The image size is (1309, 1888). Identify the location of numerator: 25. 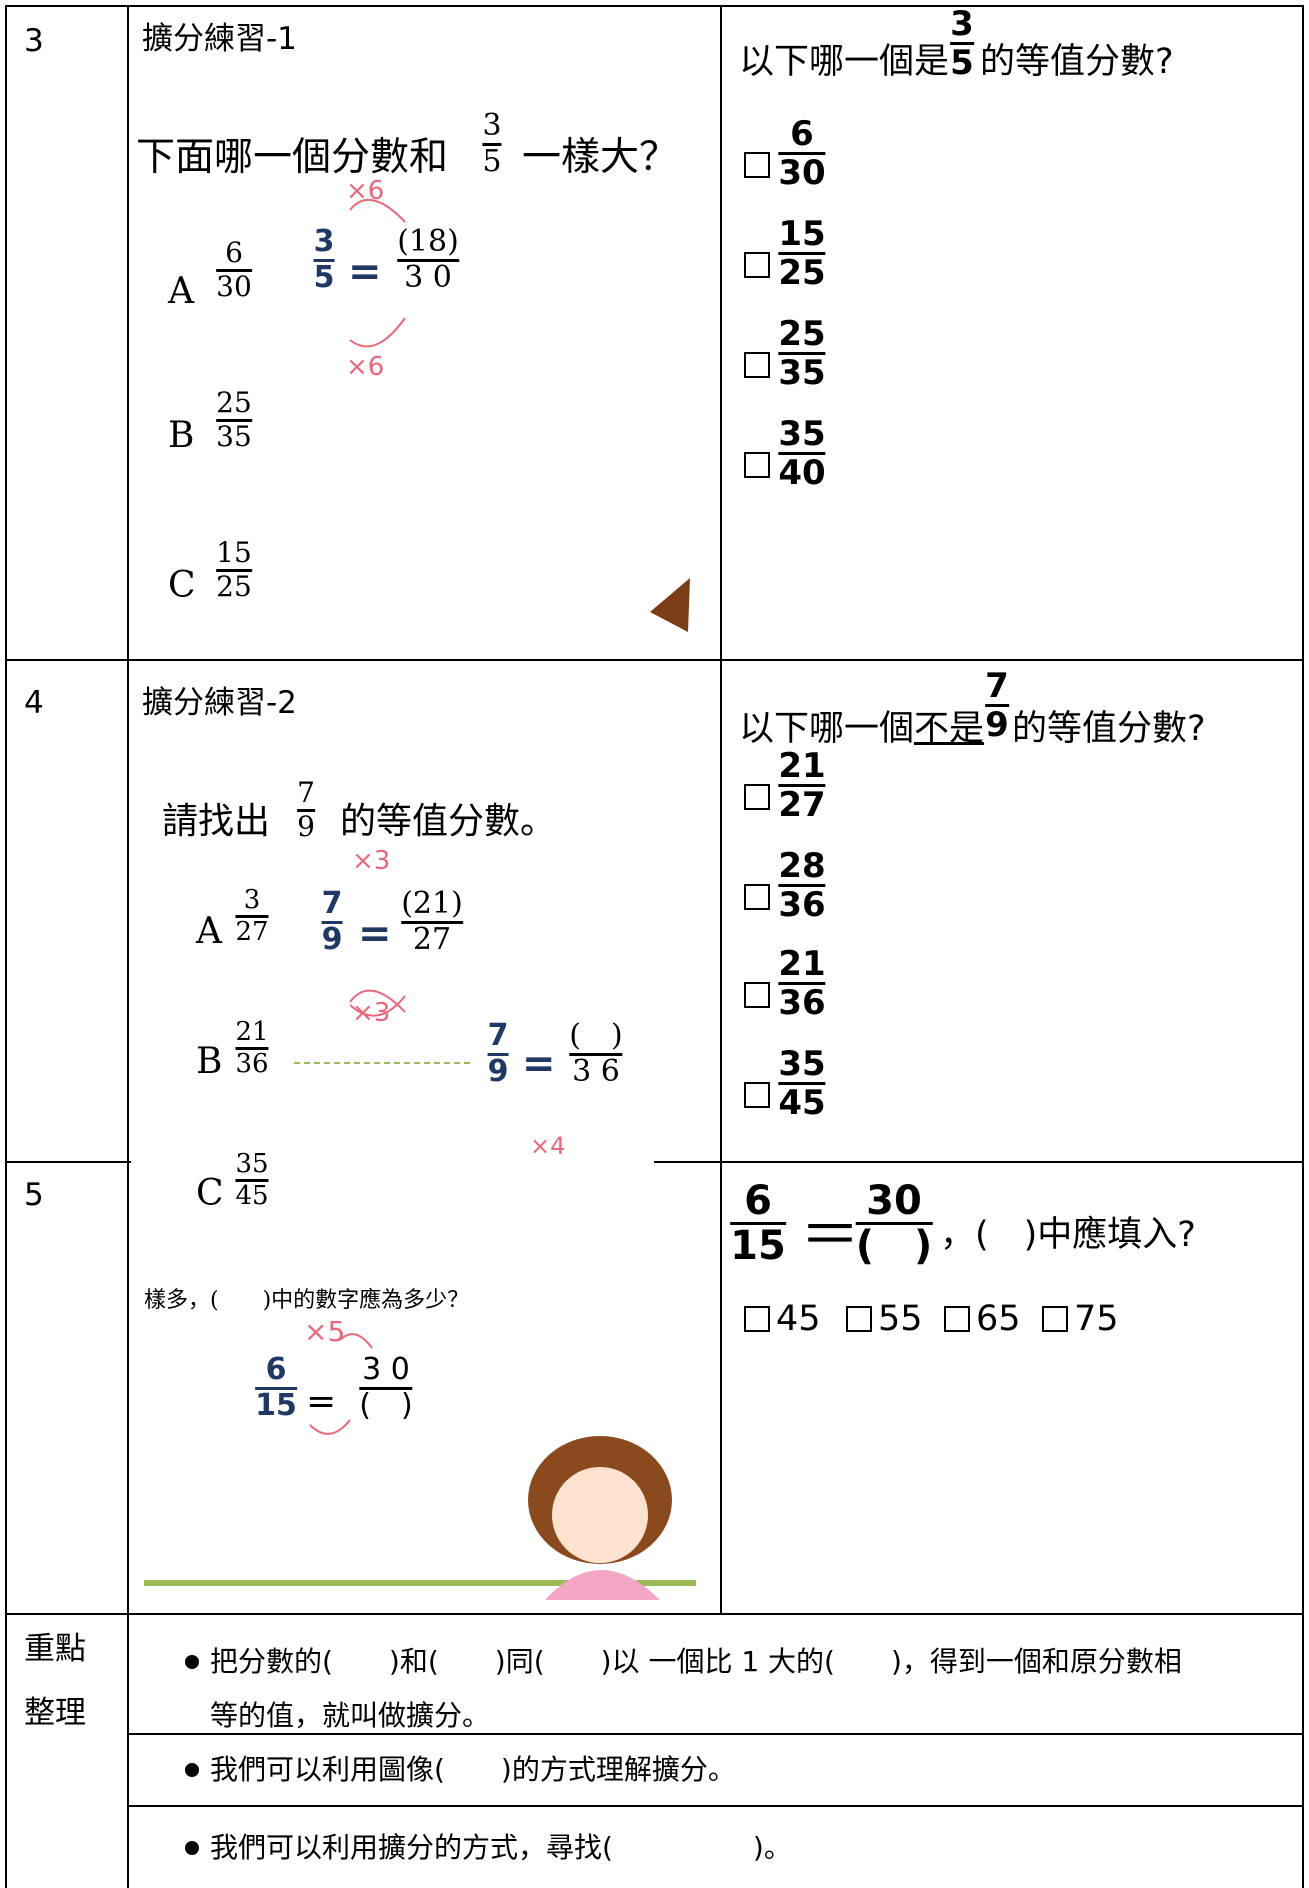
(802, 334).